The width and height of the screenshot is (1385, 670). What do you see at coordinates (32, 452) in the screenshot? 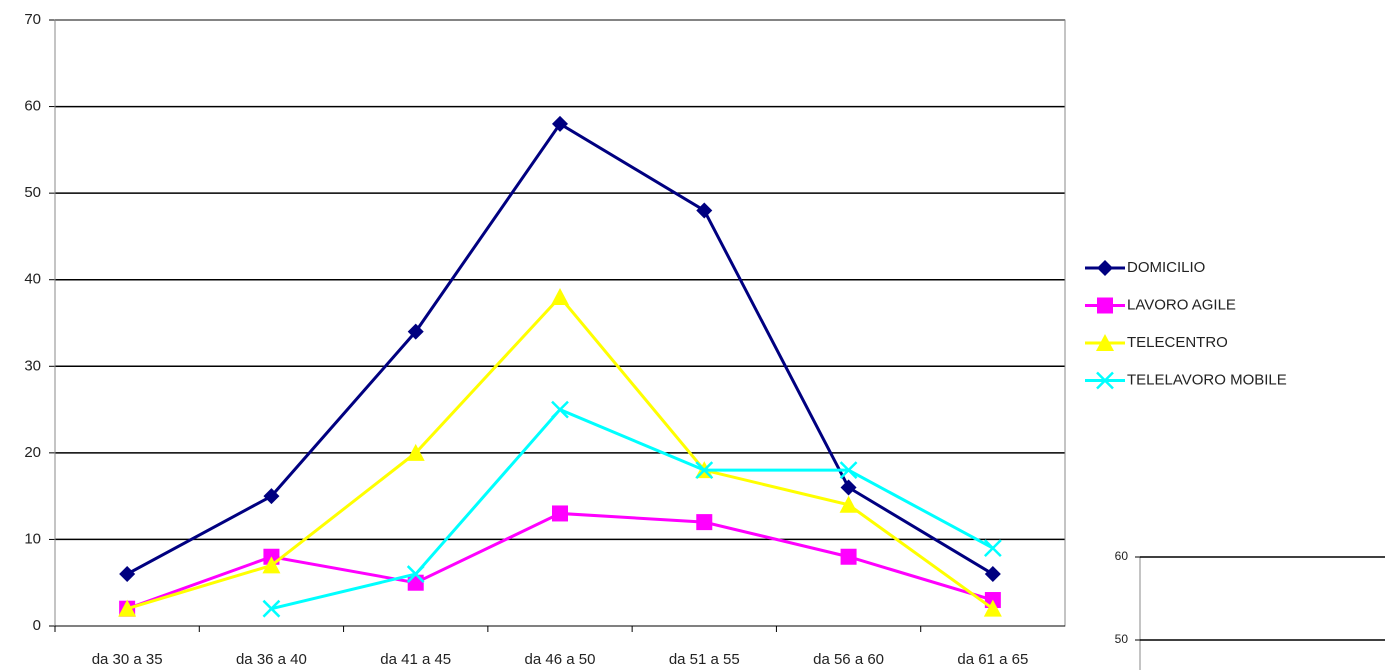
I see `y-tick-label: 20` at bounding box center [32, 452].